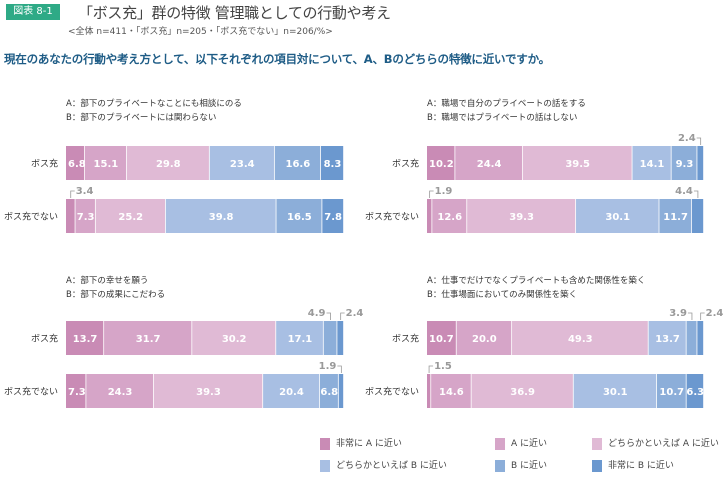 This screenshot has width=728, height=481. Describe the element at coordinates (369, 444) in the screenshot. I see `legend-label: 非常に A に近い` at that location.